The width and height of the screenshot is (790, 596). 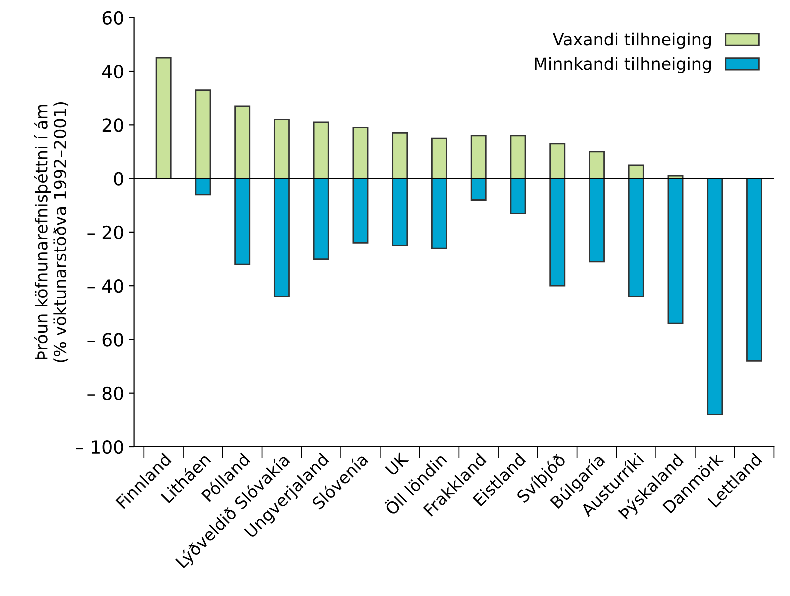 What do you see at coordinates (106, 287) in the screenshot?
I see `y-tick-label: – 40` at bounding box center [106, 287].